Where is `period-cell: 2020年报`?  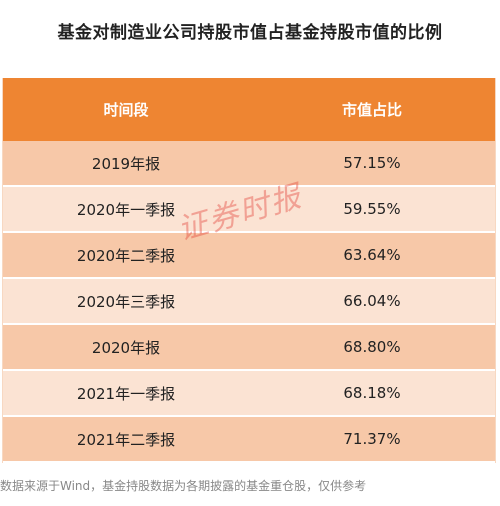
period-cell: 2020年报 is located at coordinates (126, 347).